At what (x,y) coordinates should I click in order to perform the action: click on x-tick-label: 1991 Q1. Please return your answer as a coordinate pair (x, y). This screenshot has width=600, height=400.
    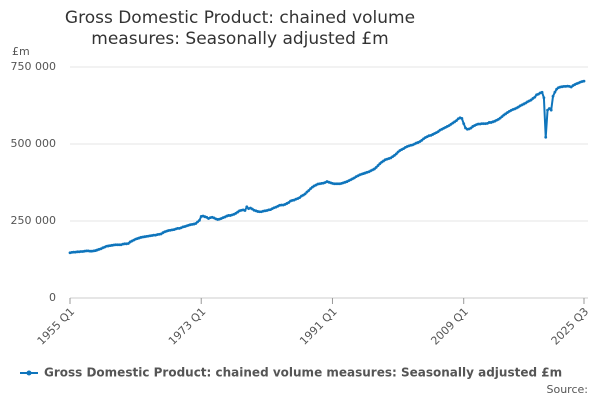
    Looking at the image, I should click on (318, 326).